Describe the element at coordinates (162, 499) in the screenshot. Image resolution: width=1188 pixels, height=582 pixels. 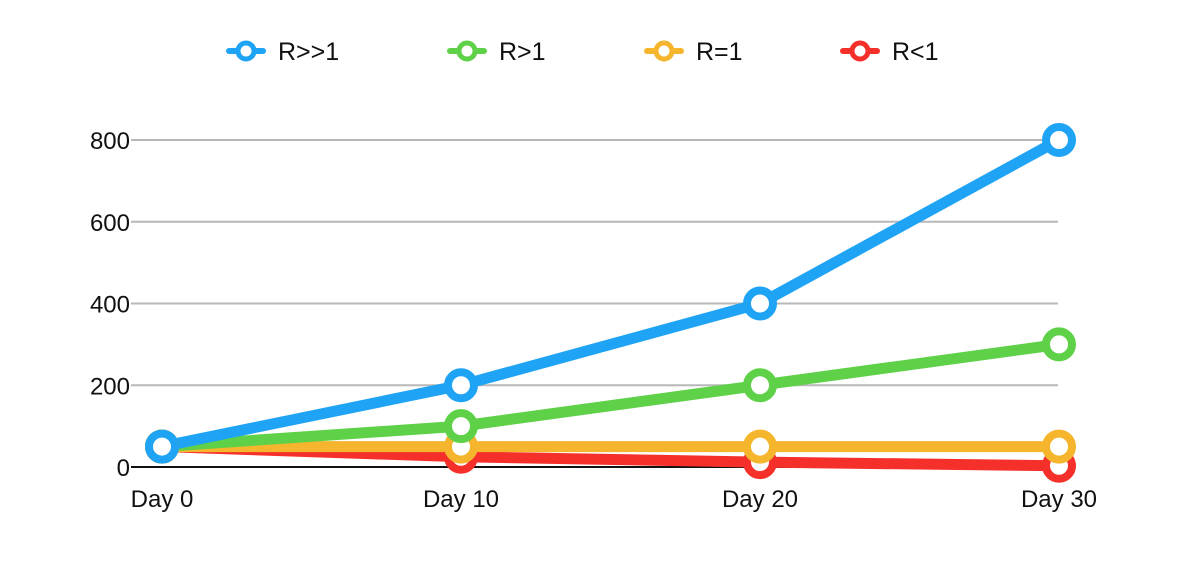
I see `x-tick-label: Day 0` at that location.